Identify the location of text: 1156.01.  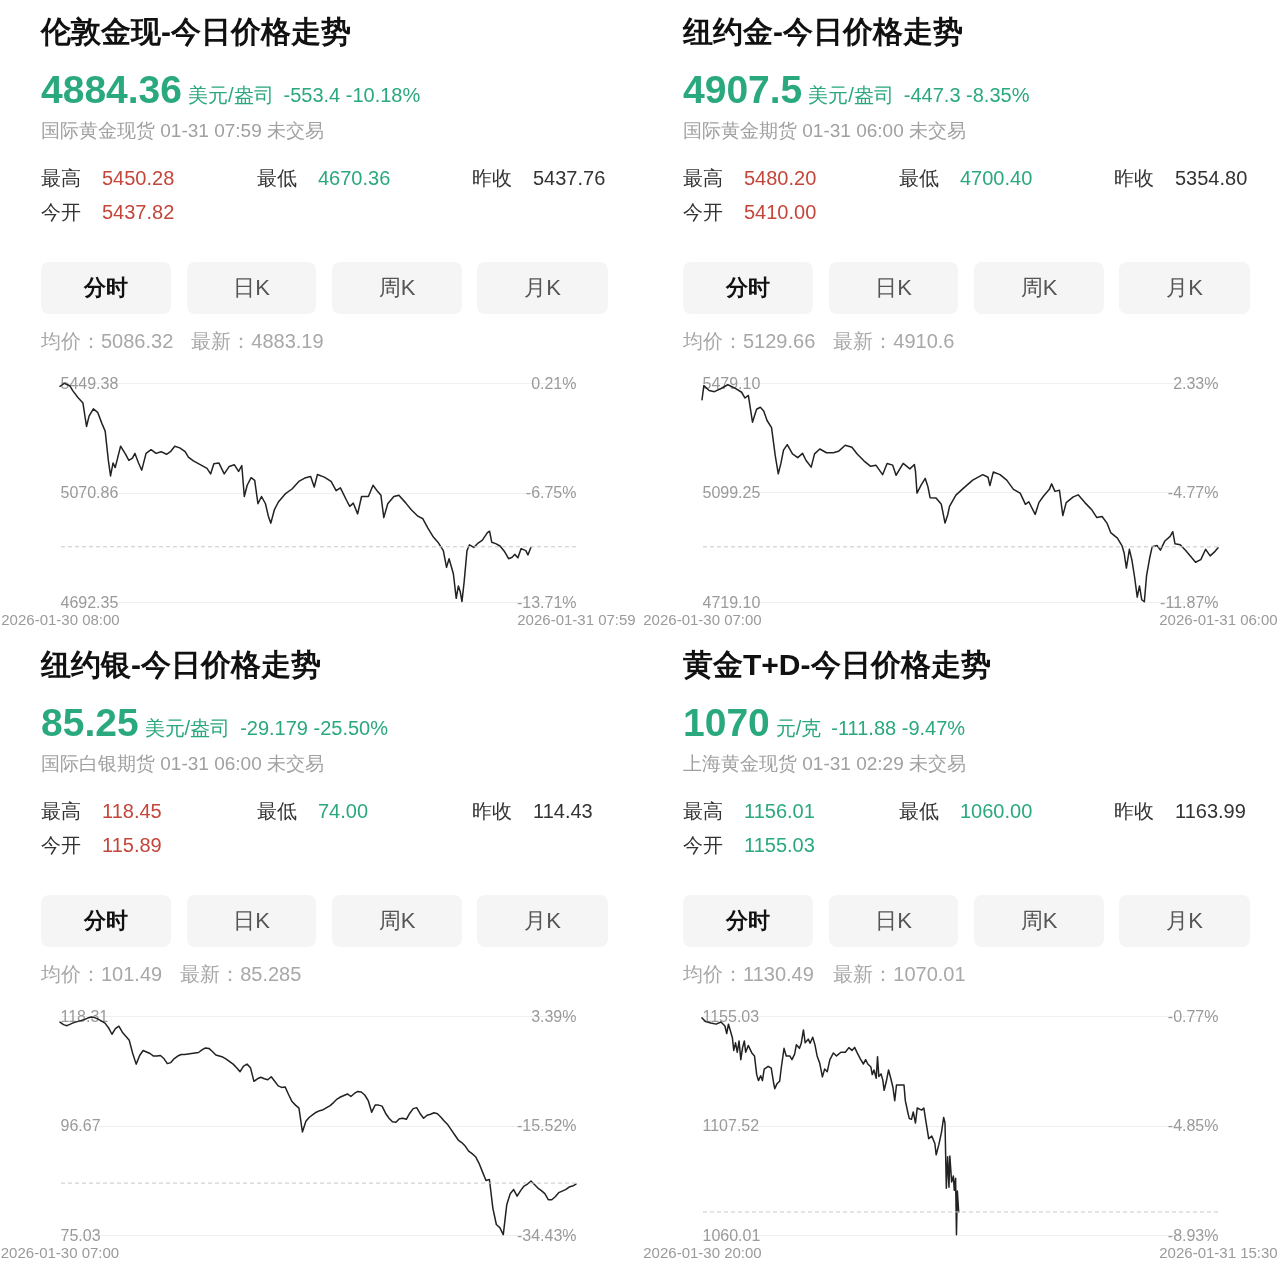
(779, 811).